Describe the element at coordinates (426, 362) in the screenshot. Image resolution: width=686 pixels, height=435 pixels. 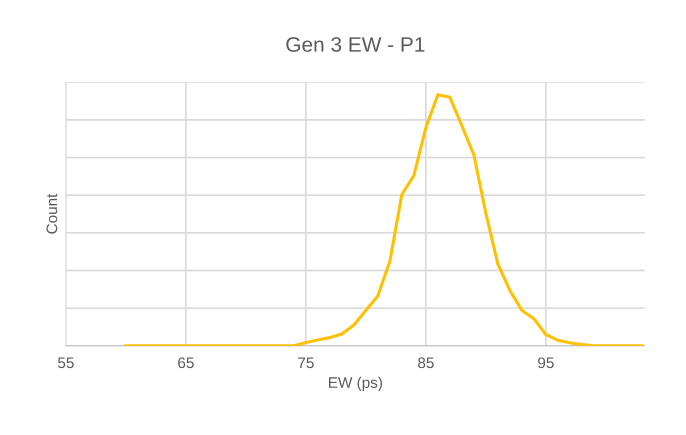
I see `x-tick-label: 85` at that location.